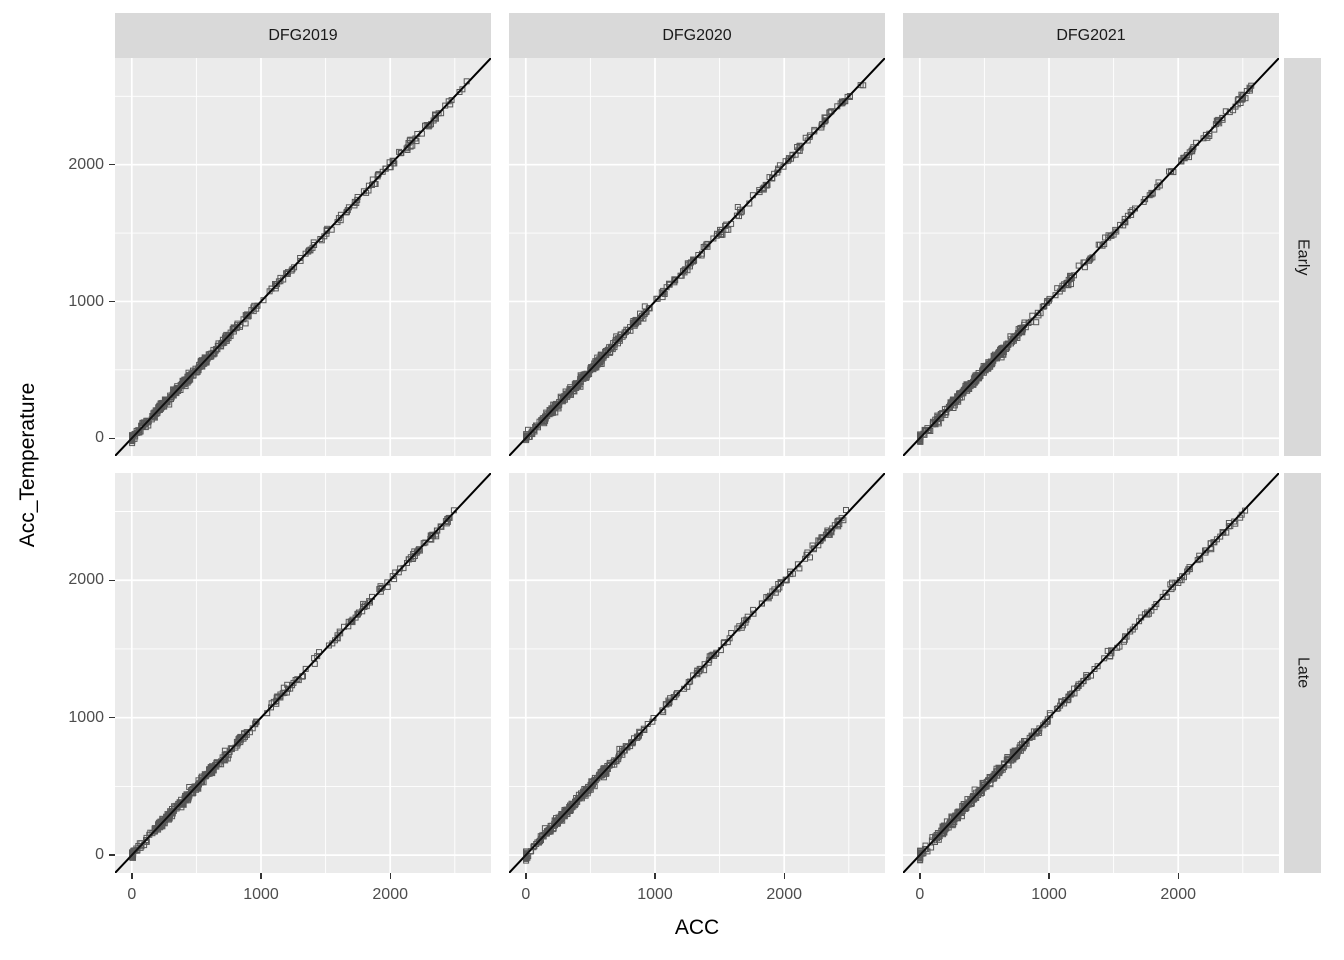  I want to click on panel-dfg2019-late, so click(303, 673).